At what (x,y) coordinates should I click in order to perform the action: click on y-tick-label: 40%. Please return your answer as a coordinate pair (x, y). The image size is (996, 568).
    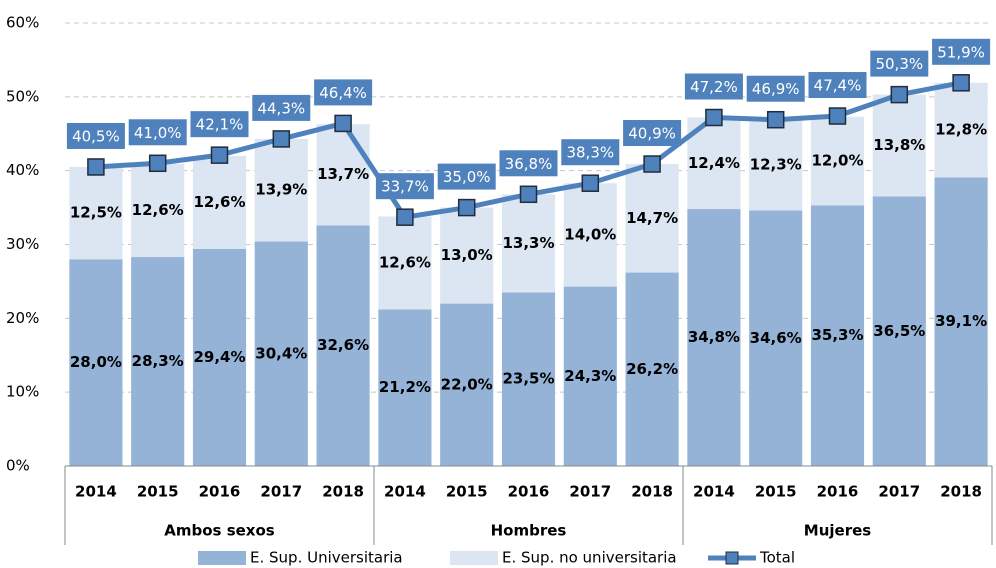
    Looking at the image, I should click on (22, 170).